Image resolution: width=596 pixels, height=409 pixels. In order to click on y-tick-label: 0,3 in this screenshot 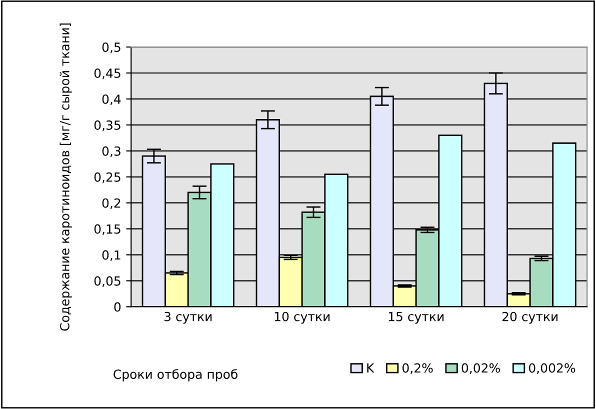, I will do `click(111, 152)`.